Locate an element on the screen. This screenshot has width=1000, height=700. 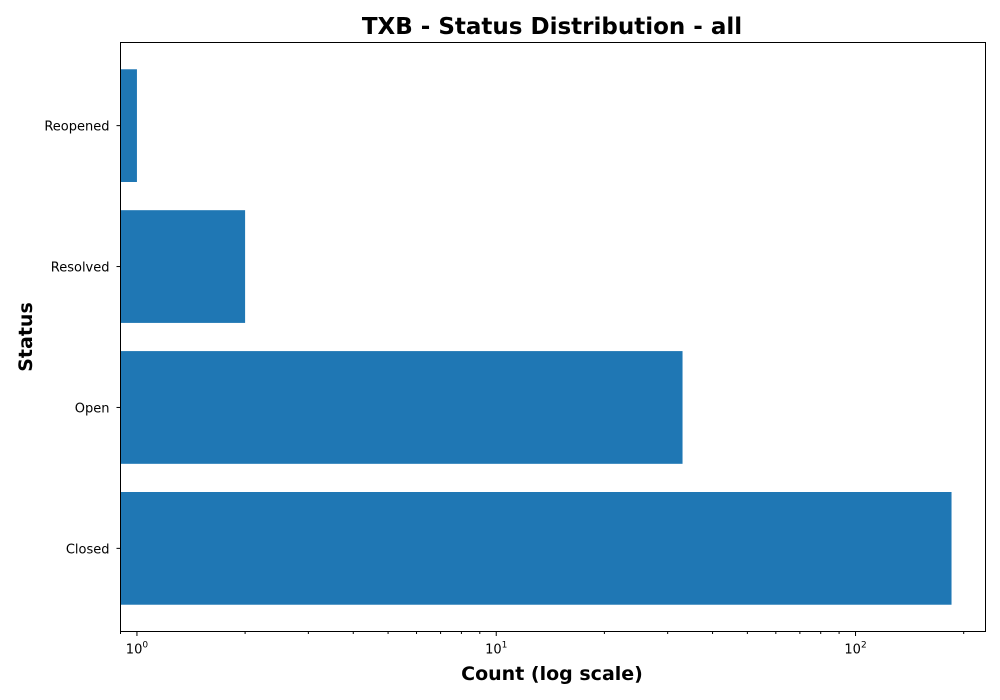
y-tick-label: Resolved is located at coordinates (80, 268).